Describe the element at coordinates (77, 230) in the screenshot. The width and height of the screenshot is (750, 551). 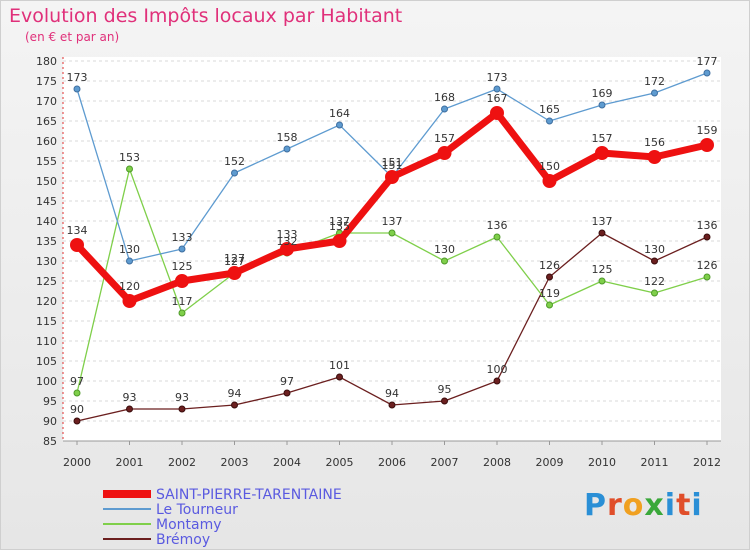
I see `data-label: 134` at that location.